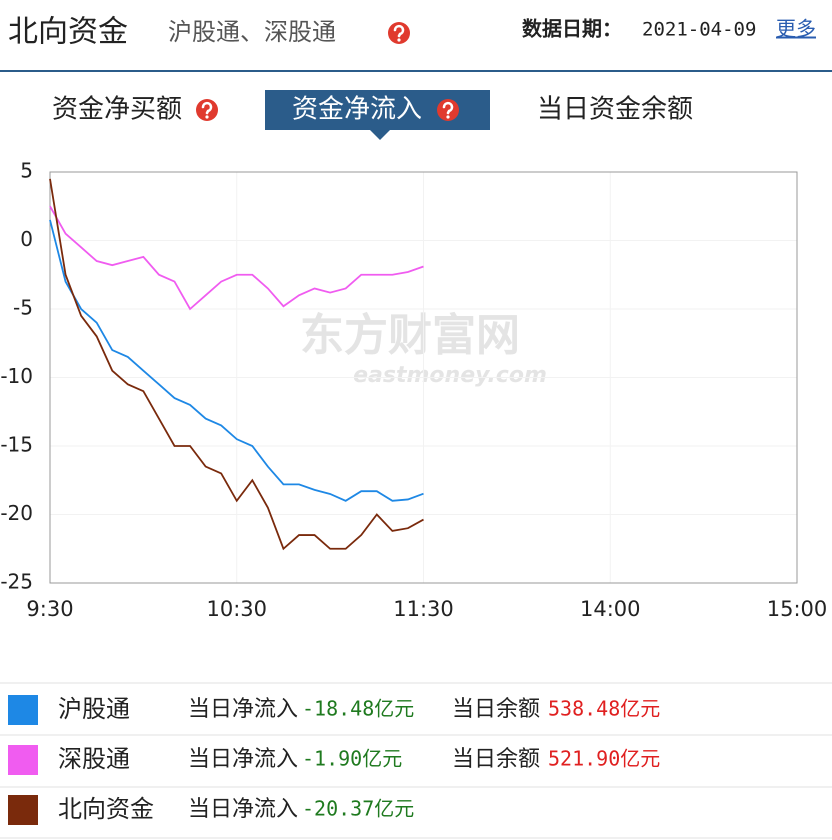 This screenshot has width=832, height=840. What do you see at coordinates (423, 609) in the screenshot?
I see `x-tick-label: 11:30` at bounding box center [423, 609].